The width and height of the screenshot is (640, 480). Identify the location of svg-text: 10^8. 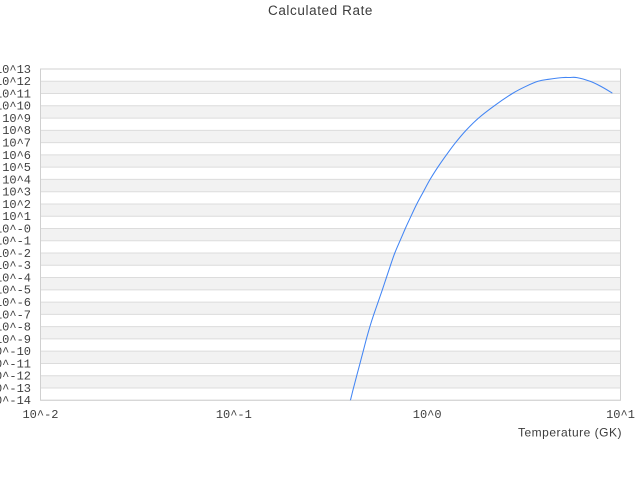
(16, 131).